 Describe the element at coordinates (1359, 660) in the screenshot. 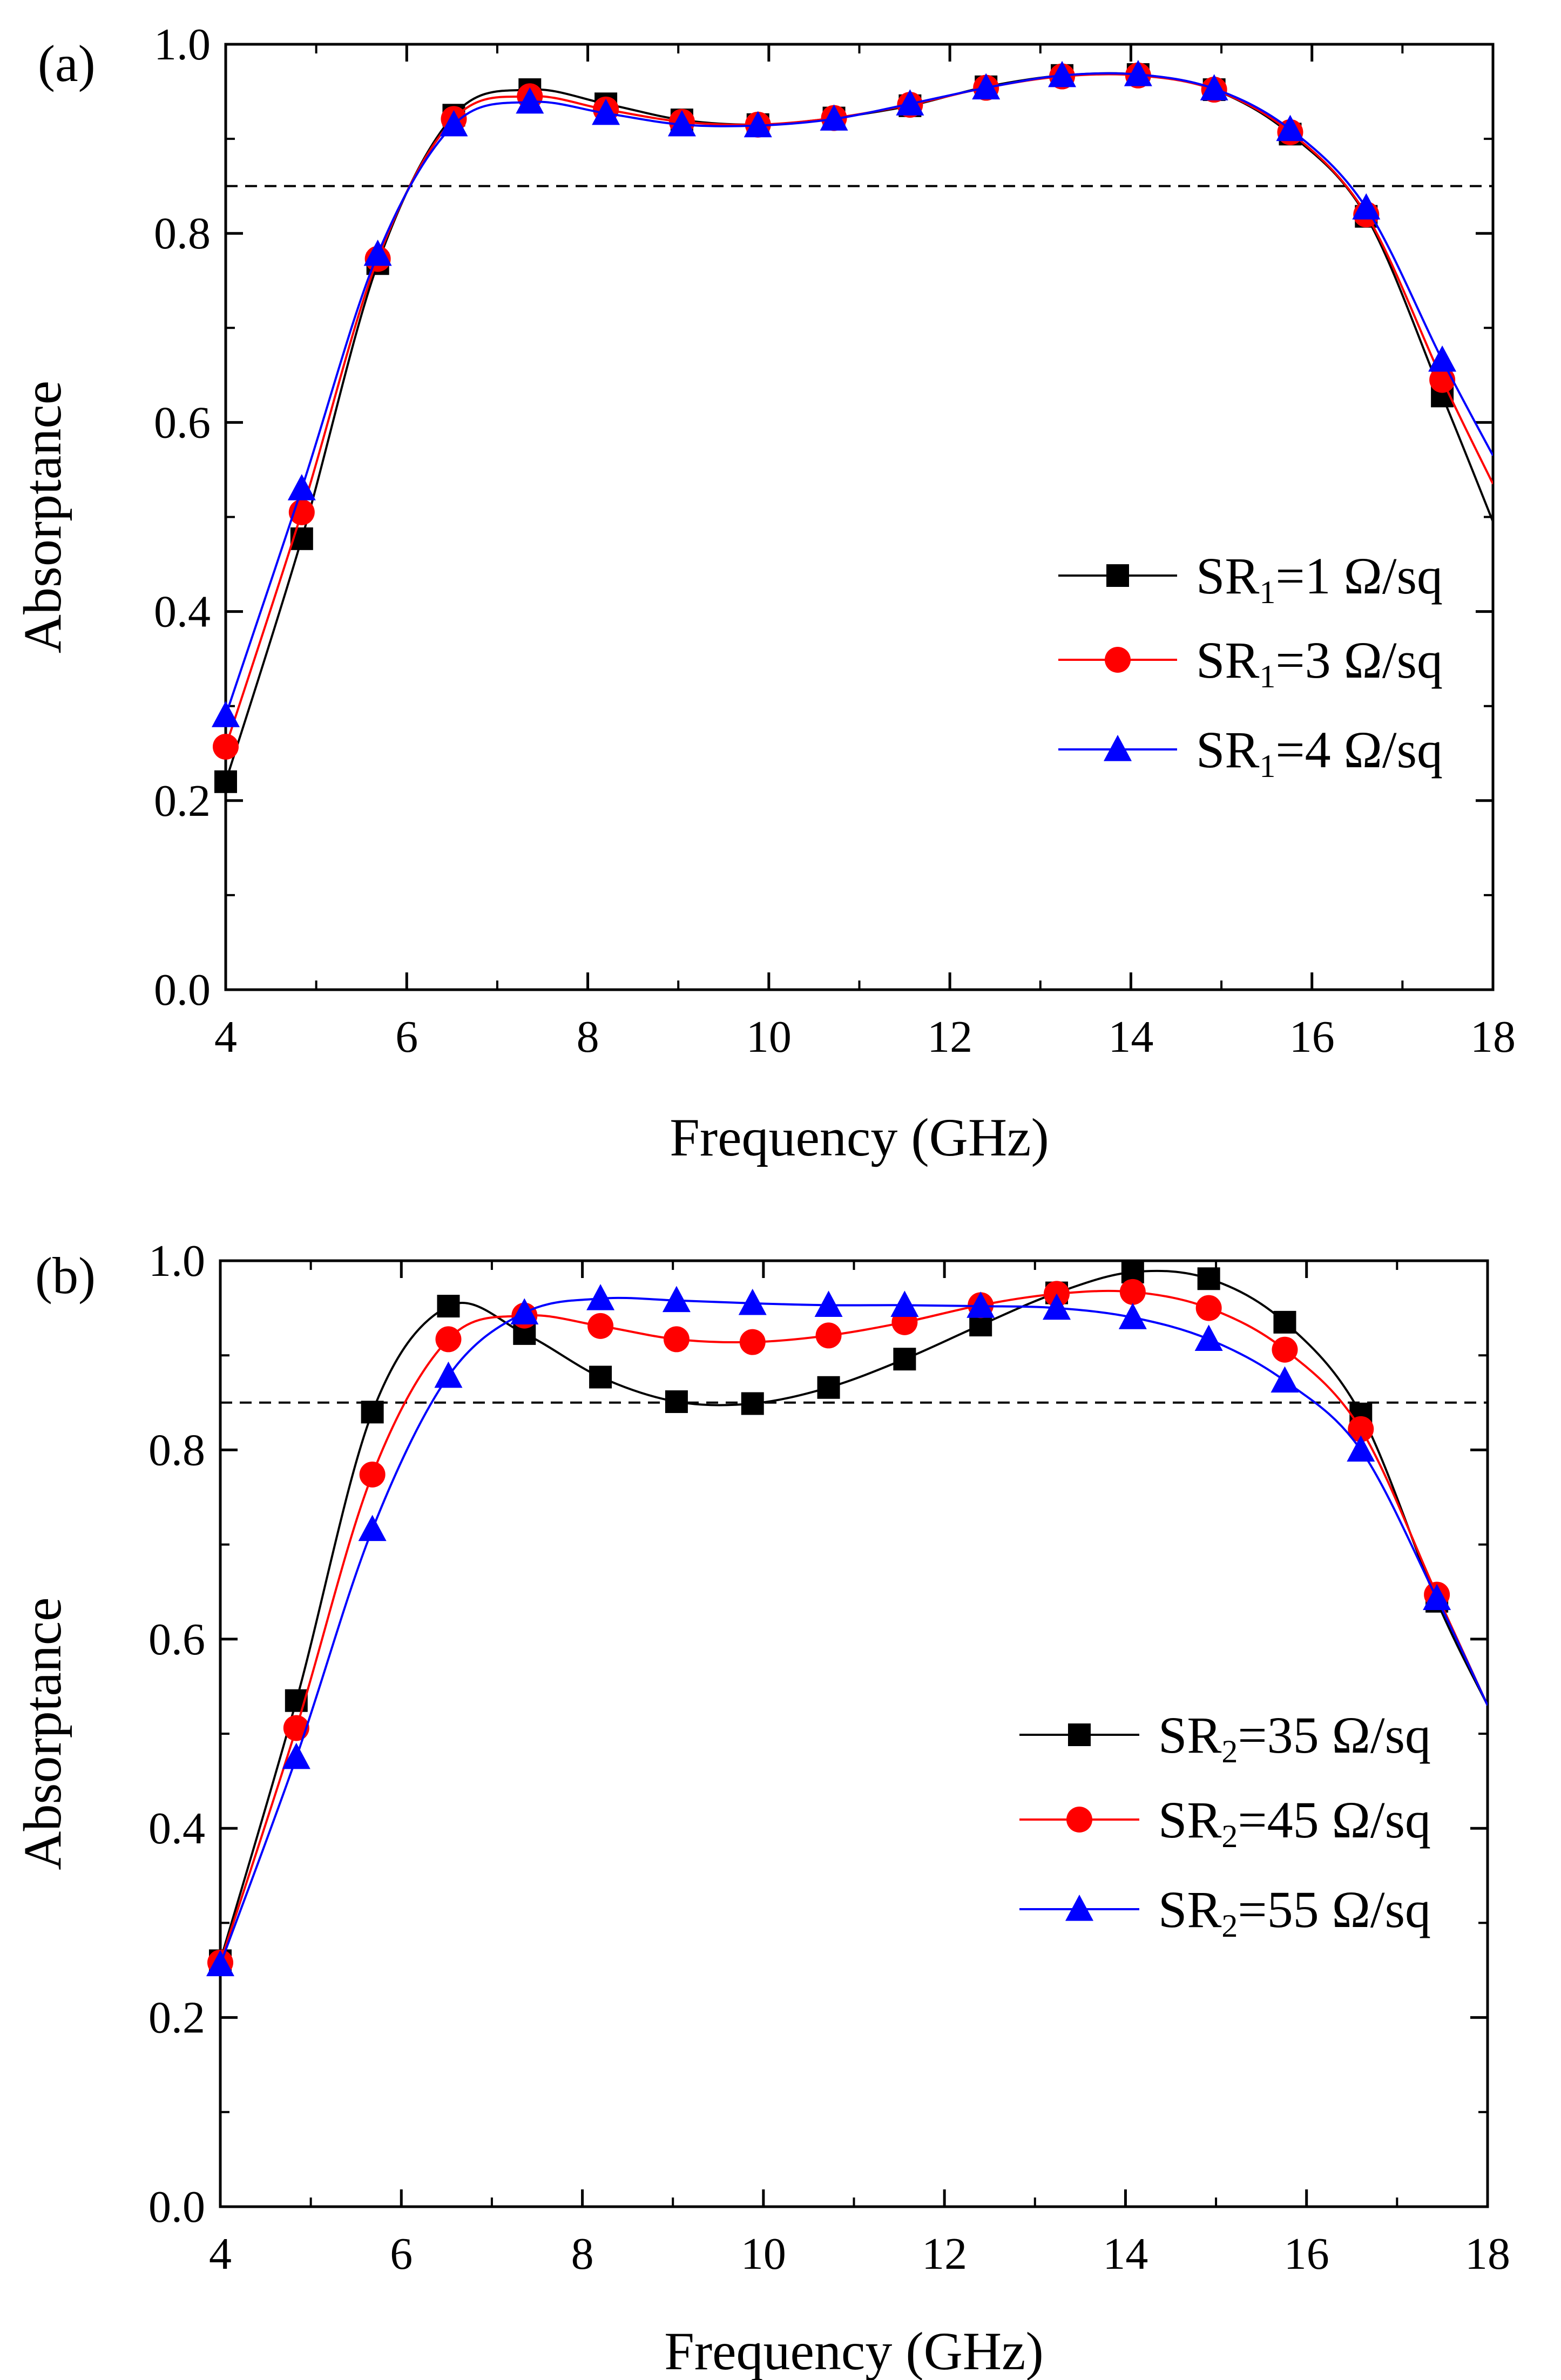

I see `legend-label-value: =3 Ω/sq` at that location.